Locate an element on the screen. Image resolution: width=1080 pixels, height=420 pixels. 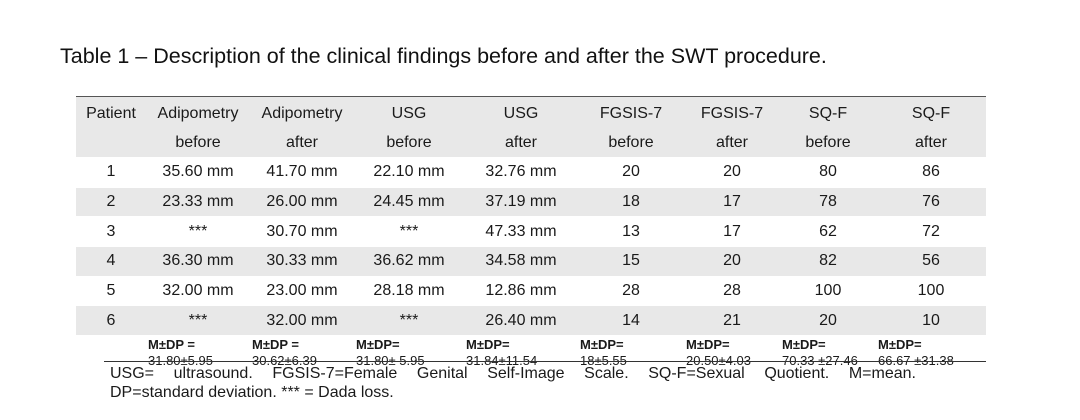
data-cell: 24.45 mm is located at coordinates (409, 201).